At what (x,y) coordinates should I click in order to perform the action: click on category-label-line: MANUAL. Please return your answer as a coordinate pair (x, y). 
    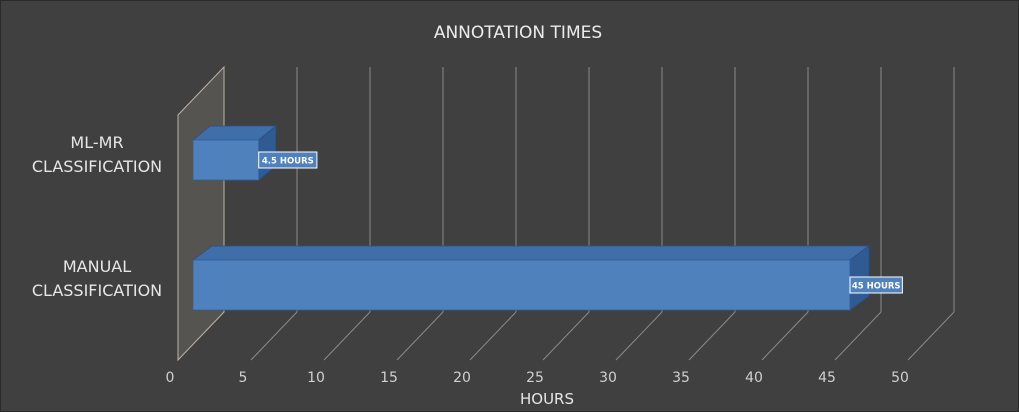
    Looking at the image, I should click on (97, 266).